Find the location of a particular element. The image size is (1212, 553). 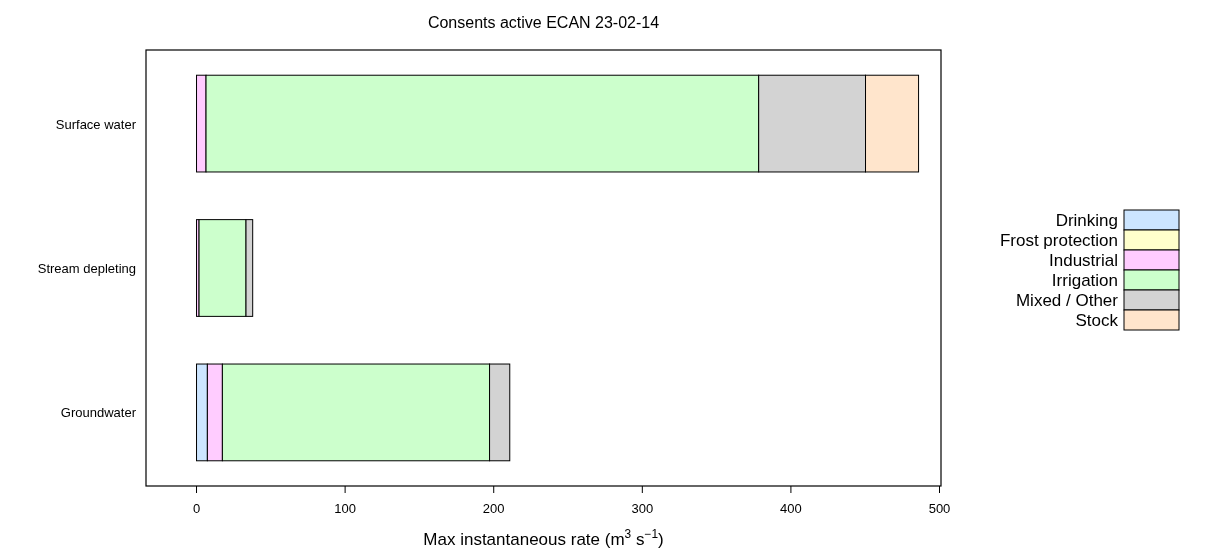

x-tick-label: 100 is located at coordinates (345, 508).